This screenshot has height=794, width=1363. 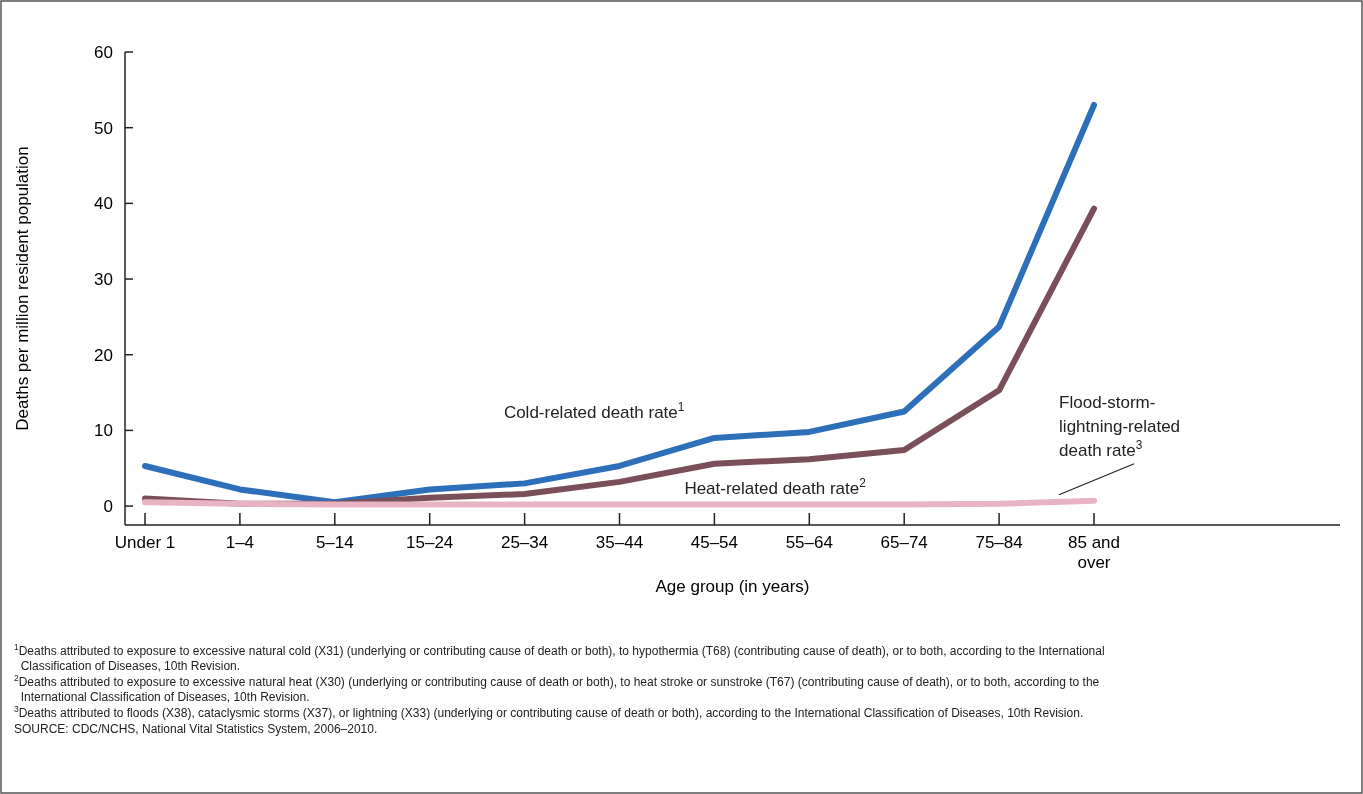 I want to click on y-tick-label: 30, so click(x=103, y=279).